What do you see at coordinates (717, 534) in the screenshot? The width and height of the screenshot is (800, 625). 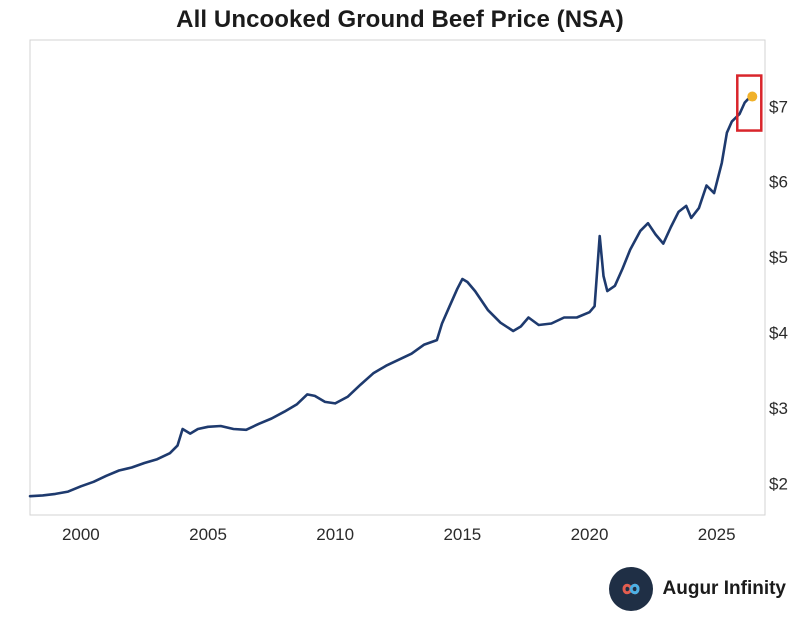 I see `x-tick-label: 2025` at bounding box center [717, 534].